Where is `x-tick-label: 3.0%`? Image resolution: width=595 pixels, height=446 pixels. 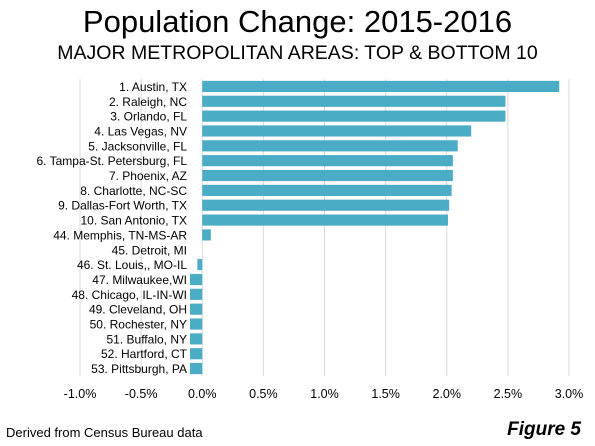
x-tick-label: 3.0% is located at coordinates (569, 394).